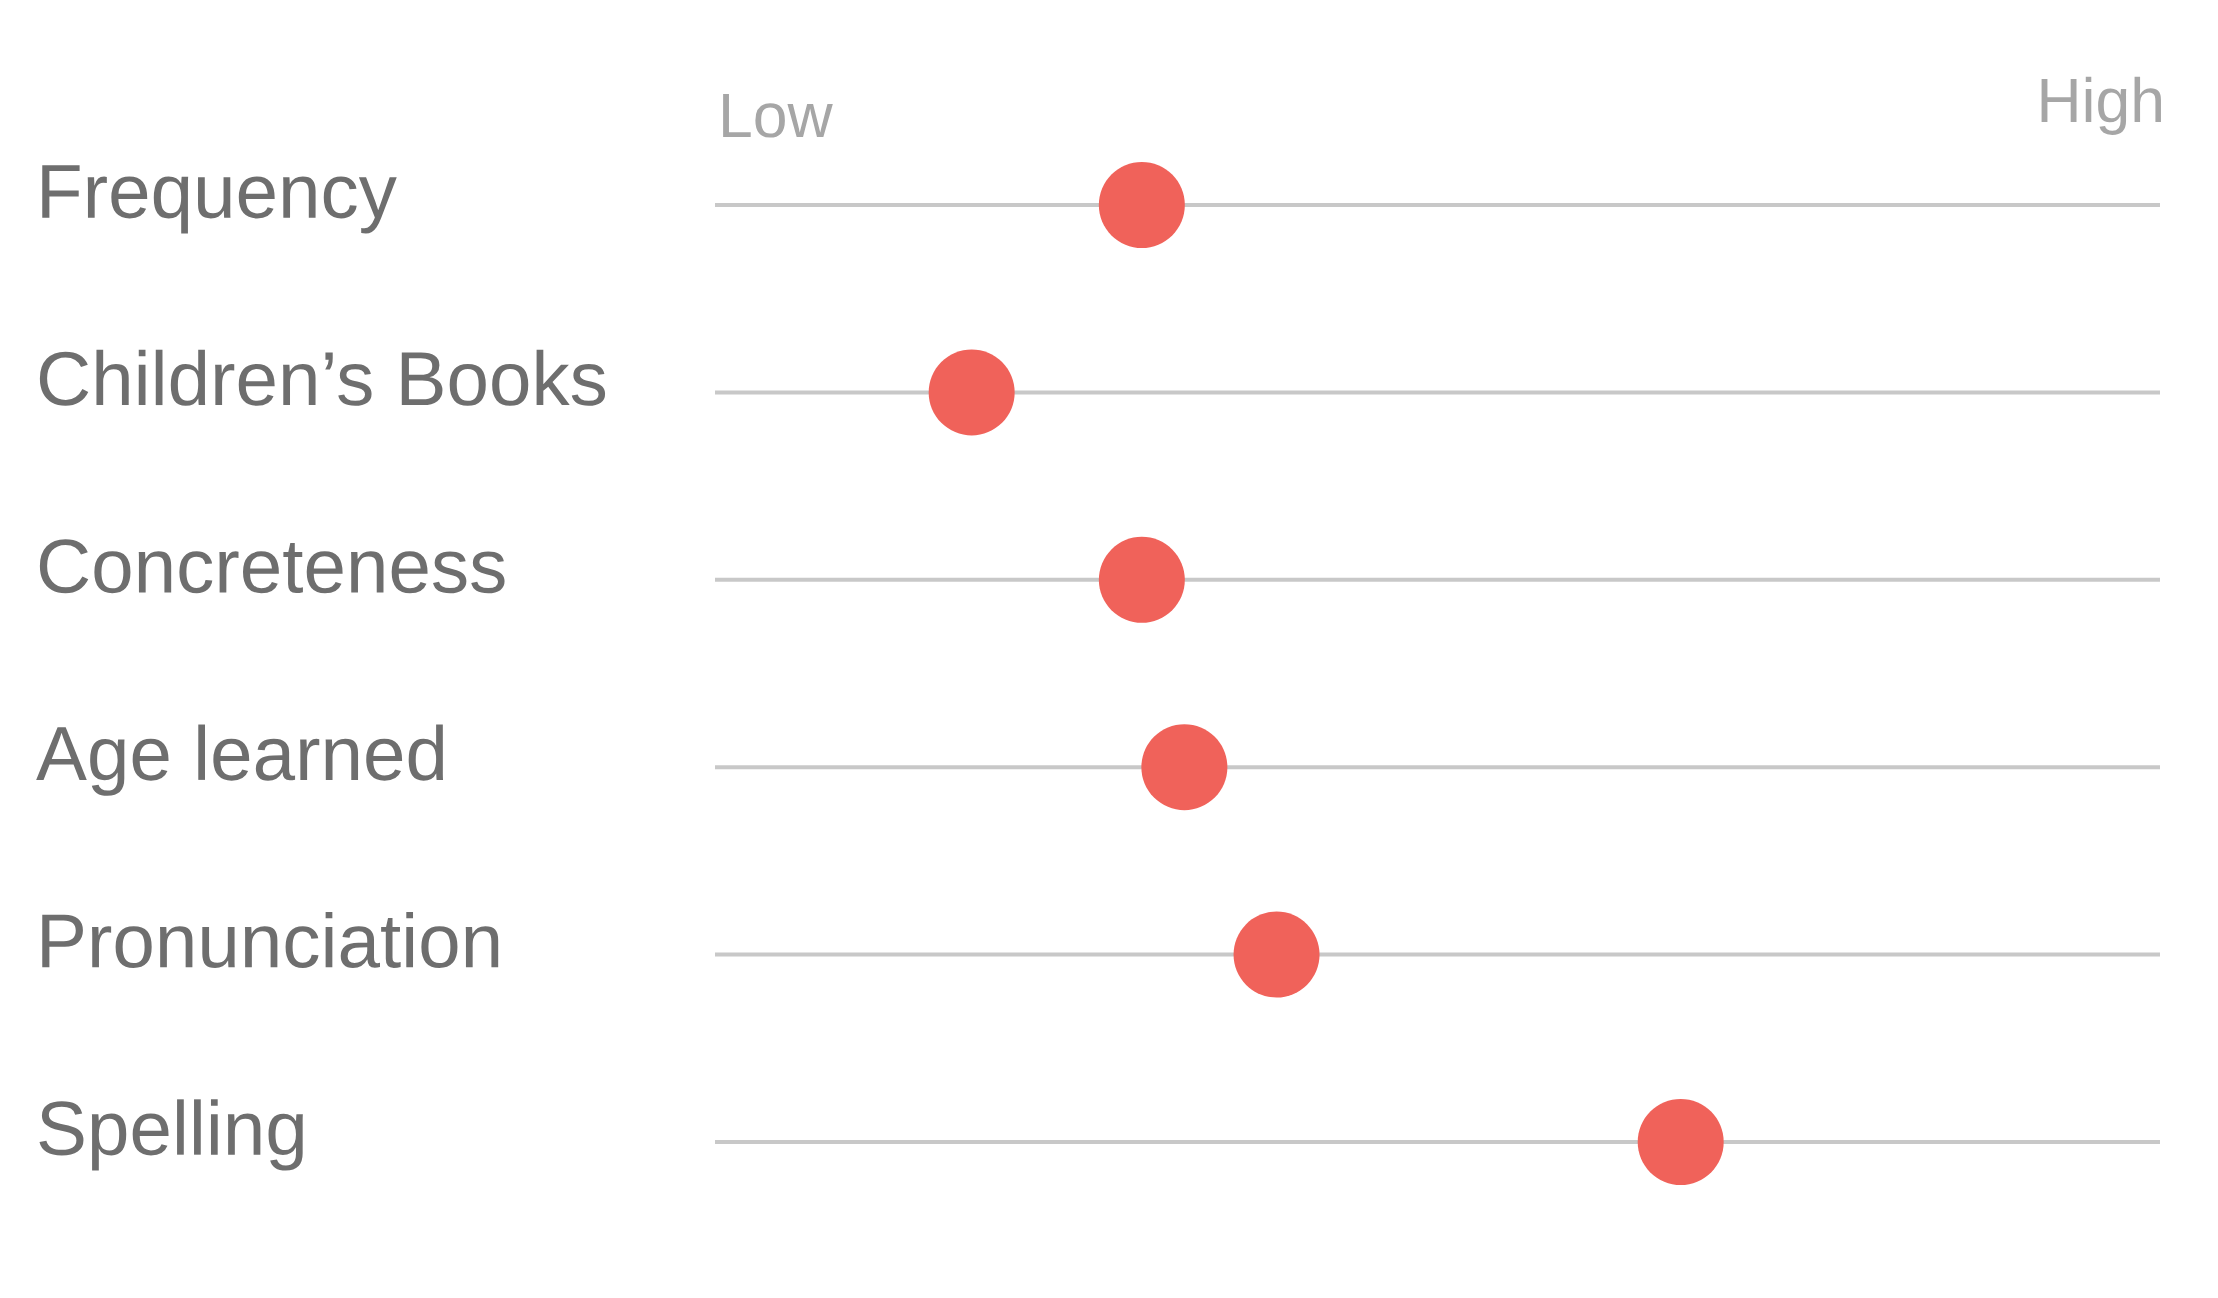 Image resolution: width=2218 pixels, height=1298 pixels. What do you see at coordinates (240, 760) in the screenshot?
I see `y-tick-label: Age learned` at bounding box center [240, 760].